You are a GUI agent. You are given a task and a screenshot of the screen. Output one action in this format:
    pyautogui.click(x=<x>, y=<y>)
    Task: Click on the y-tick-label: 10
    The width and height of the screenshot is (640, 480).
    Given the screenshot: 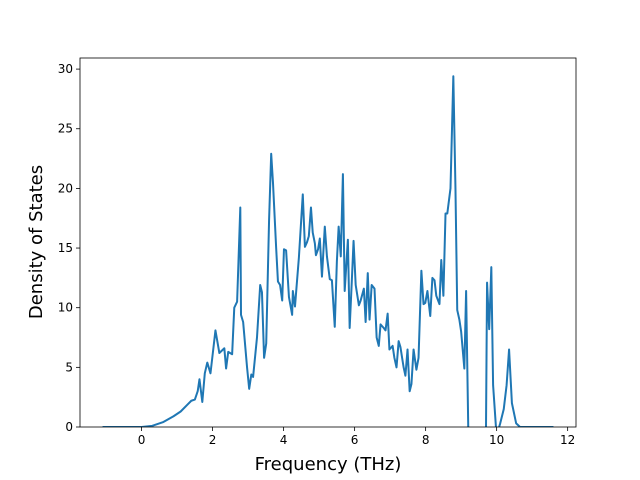 What is the action you would take?
    pyautogui.click(x=65, y=308)
    